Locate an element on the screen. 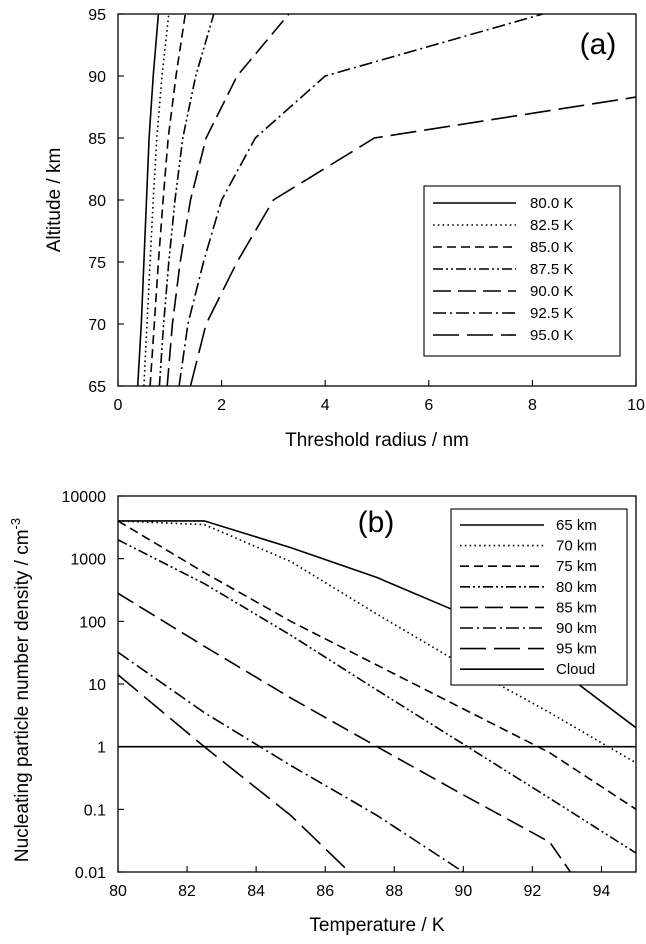 The width and height of the screenshot is (646, 944). panel-b-y-axis-title-superscript: -3 is located at coordinates (15, 524).